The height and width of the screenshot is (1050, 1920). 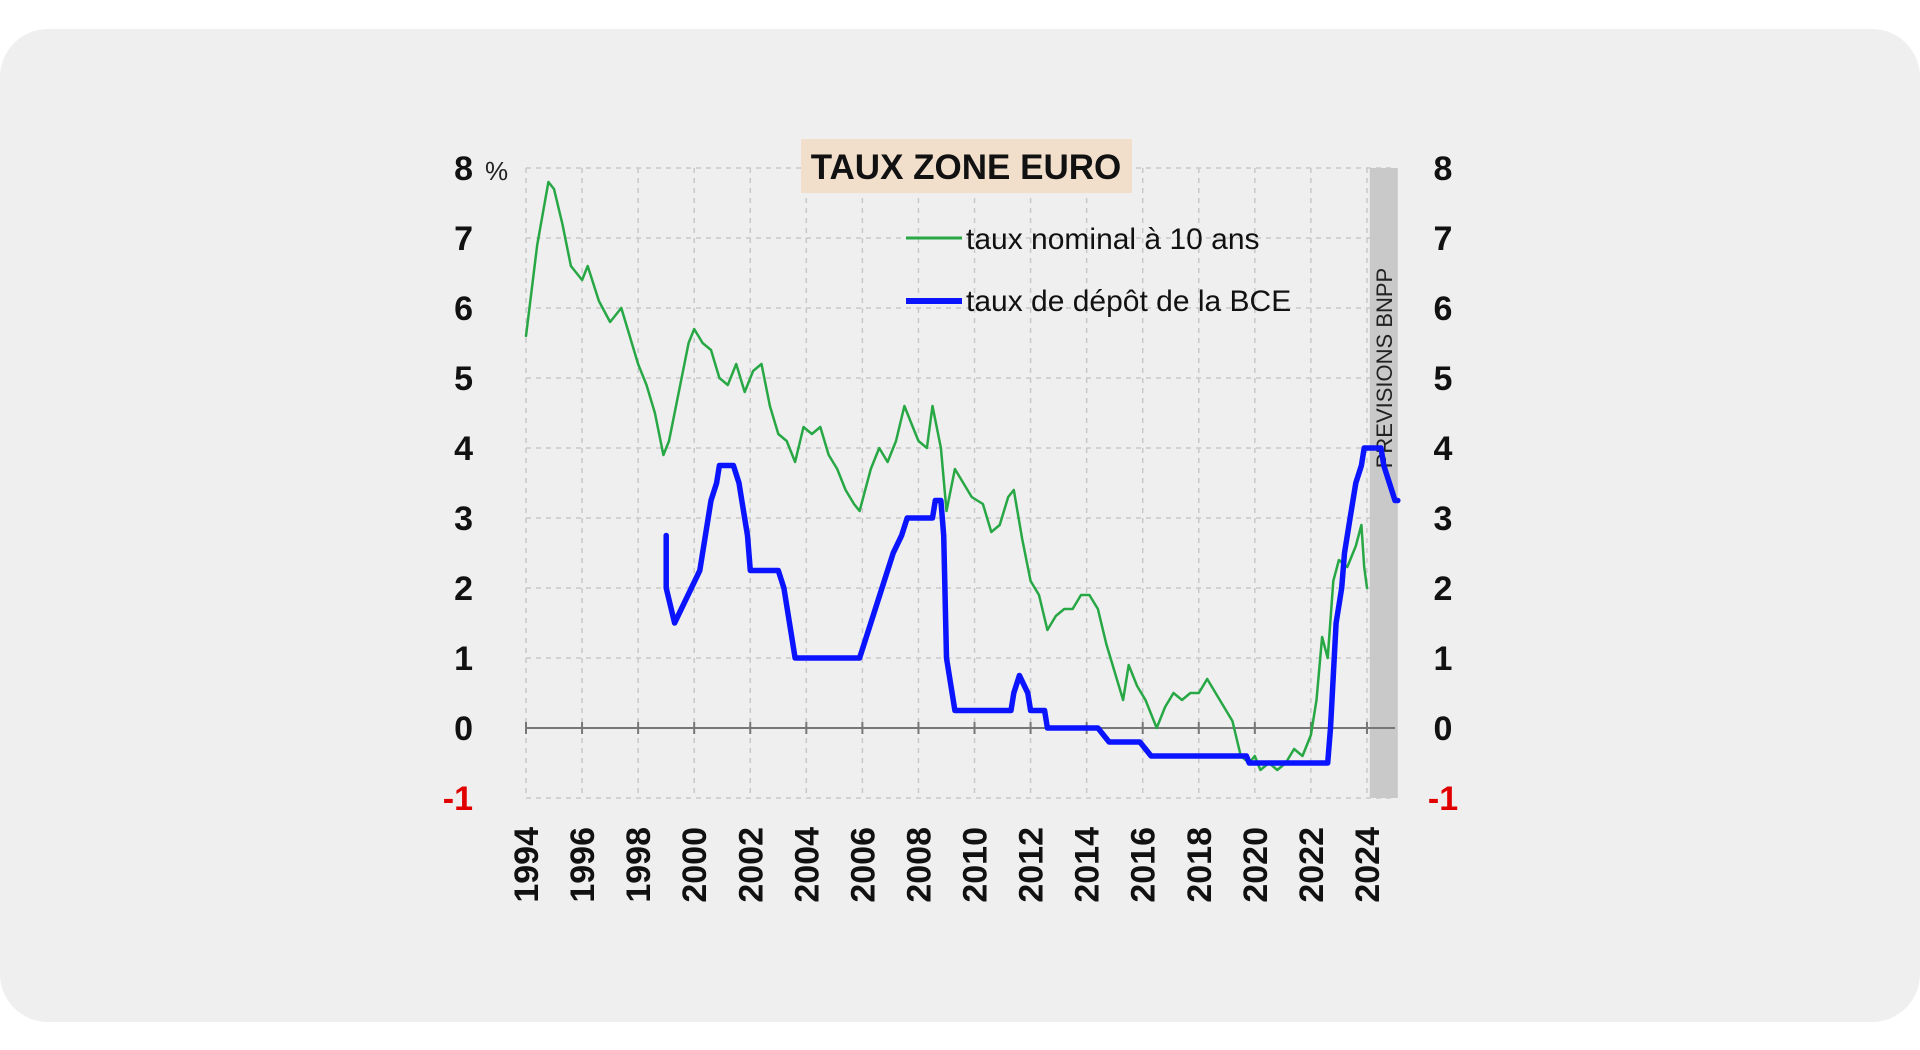 What do you see at coordinates (463, 729) in the screenshot?
I see `y-tick-label-left: 0` at bounding box center [463, 729].